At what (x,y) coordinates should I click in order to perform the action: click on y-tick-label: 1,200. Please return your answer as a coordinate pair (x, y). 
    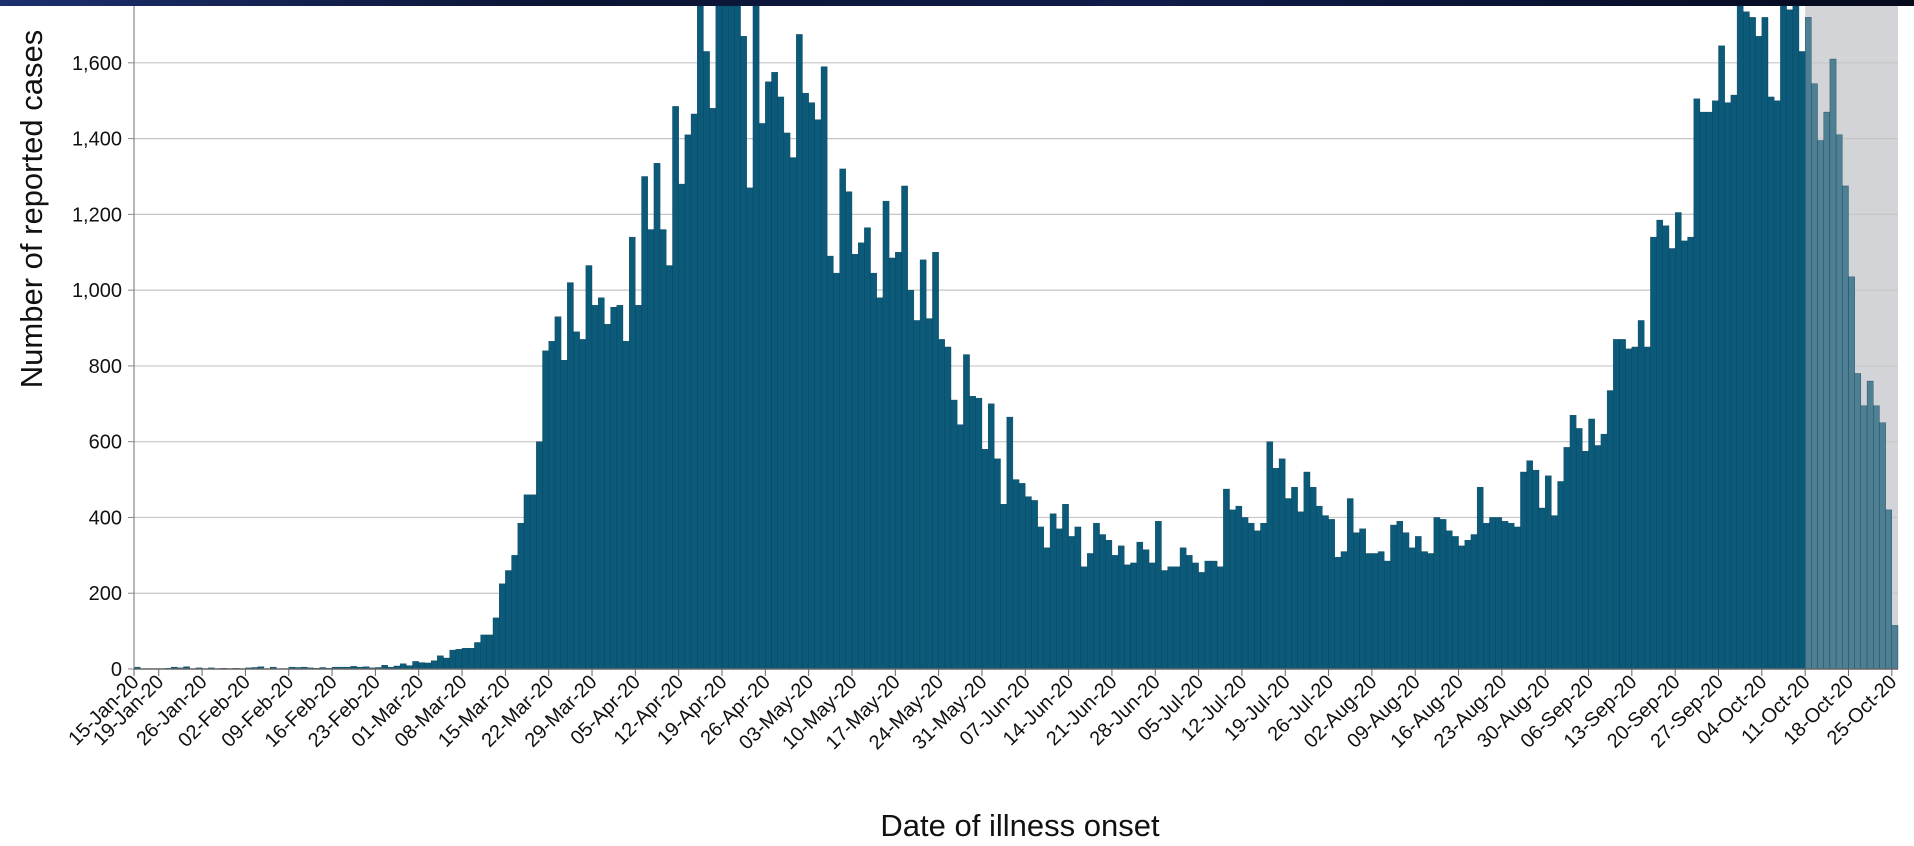
    Looking at the image, I should click on (97, 215).